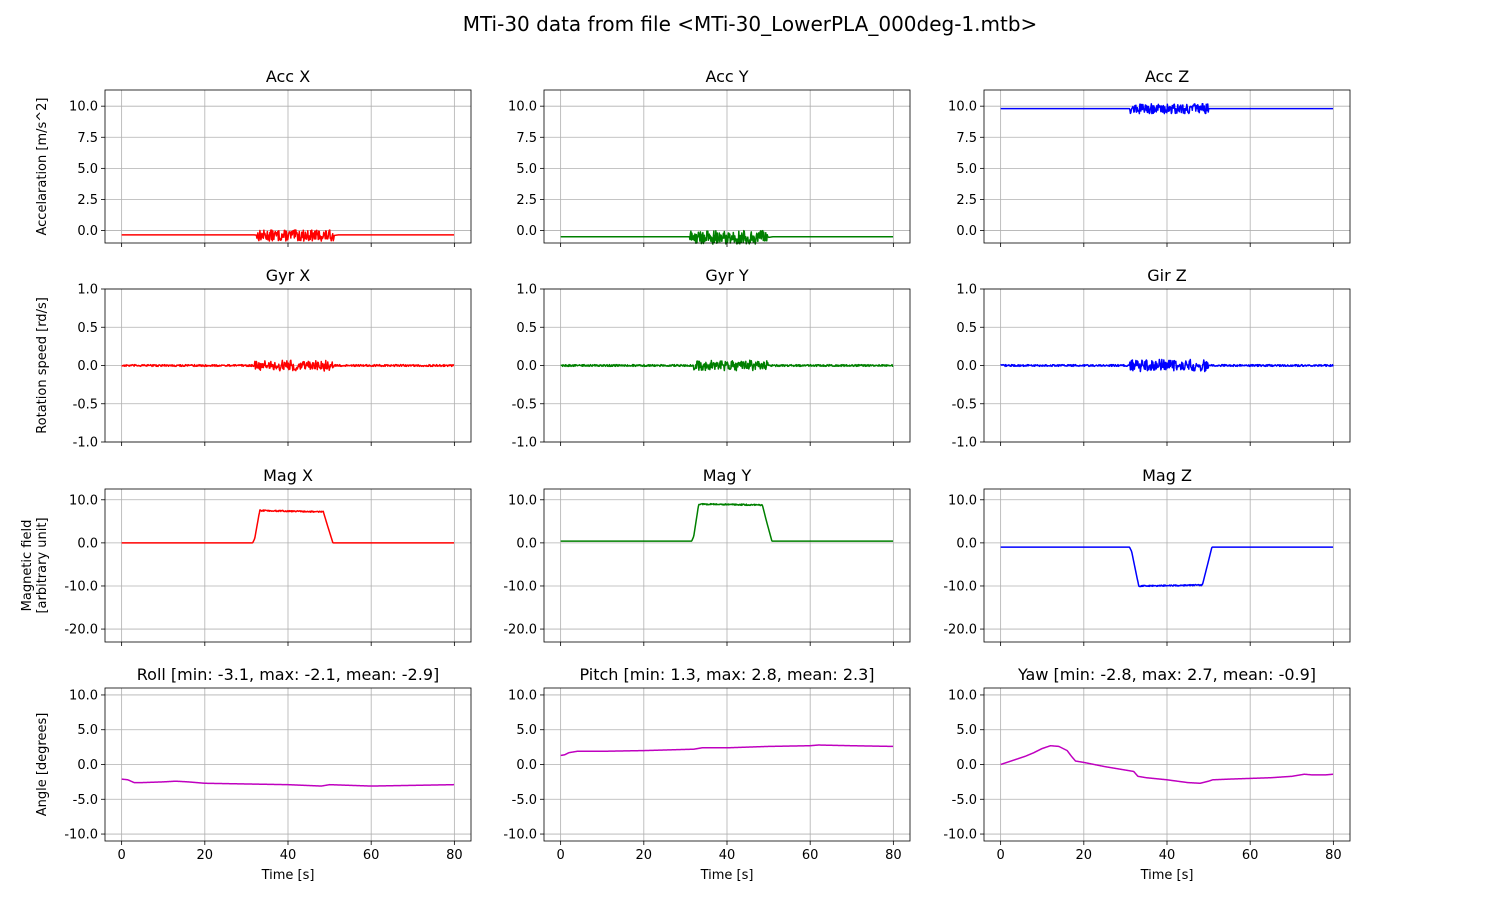 The image size is (1500, 900). What do you see at coordinates (1149, 157) in the screenshot?
I see `subplot-acc-z: 0.0 2.5 5.0 7.5 10.0 Acc Z` at bounding box center [1149, 157].